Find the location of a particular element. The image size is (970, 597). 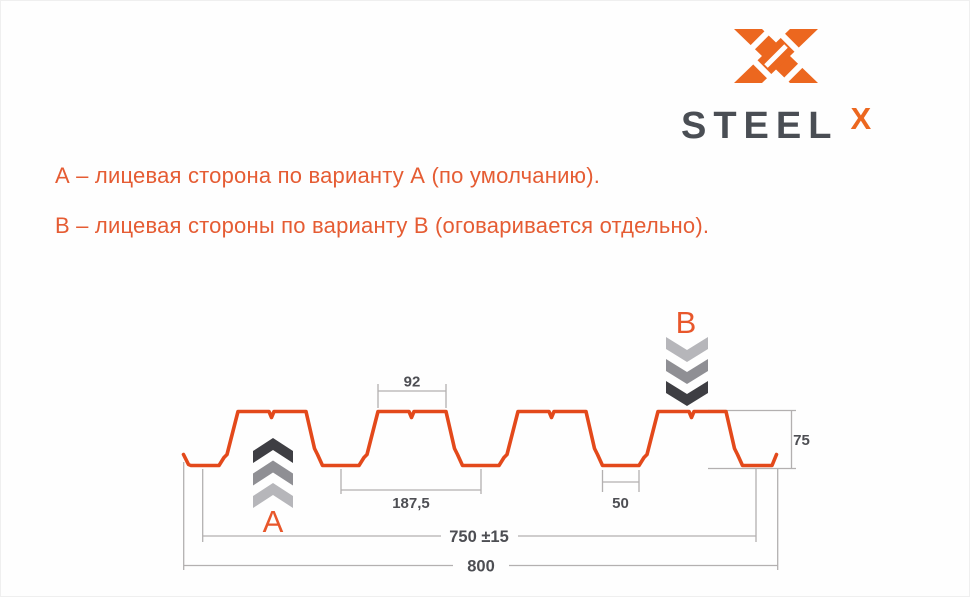

dim-92-label: 92 is located at coordinates (412, 382).